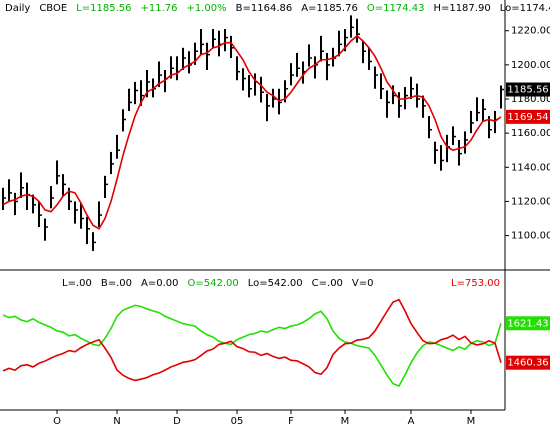  Describe the element at coordinates (530, 167) in the screenshot. I see `y-tick-label: 1140.00` at that location.